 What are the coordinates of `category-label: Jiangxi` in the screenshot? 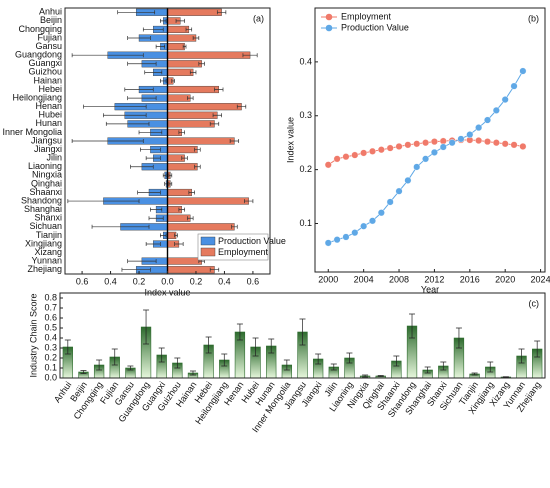 It's located at (48, 149).